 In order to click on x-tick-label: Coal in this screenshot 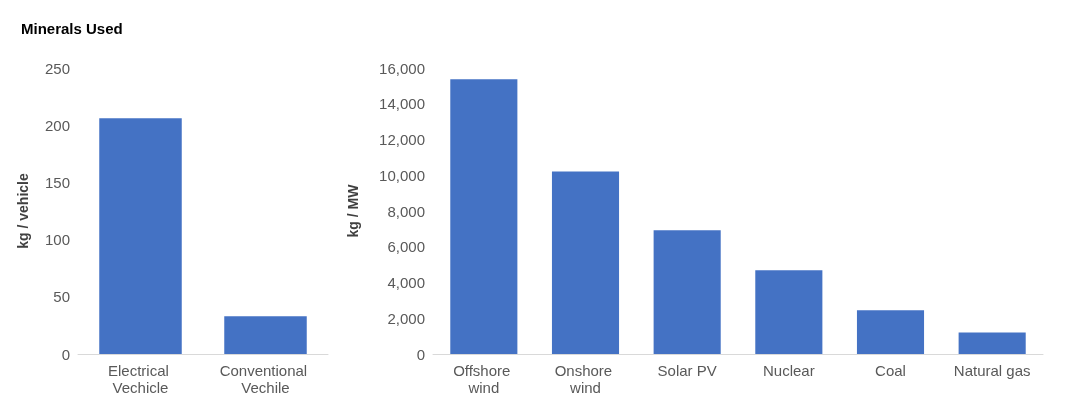, I will do `click(890, 370)`.